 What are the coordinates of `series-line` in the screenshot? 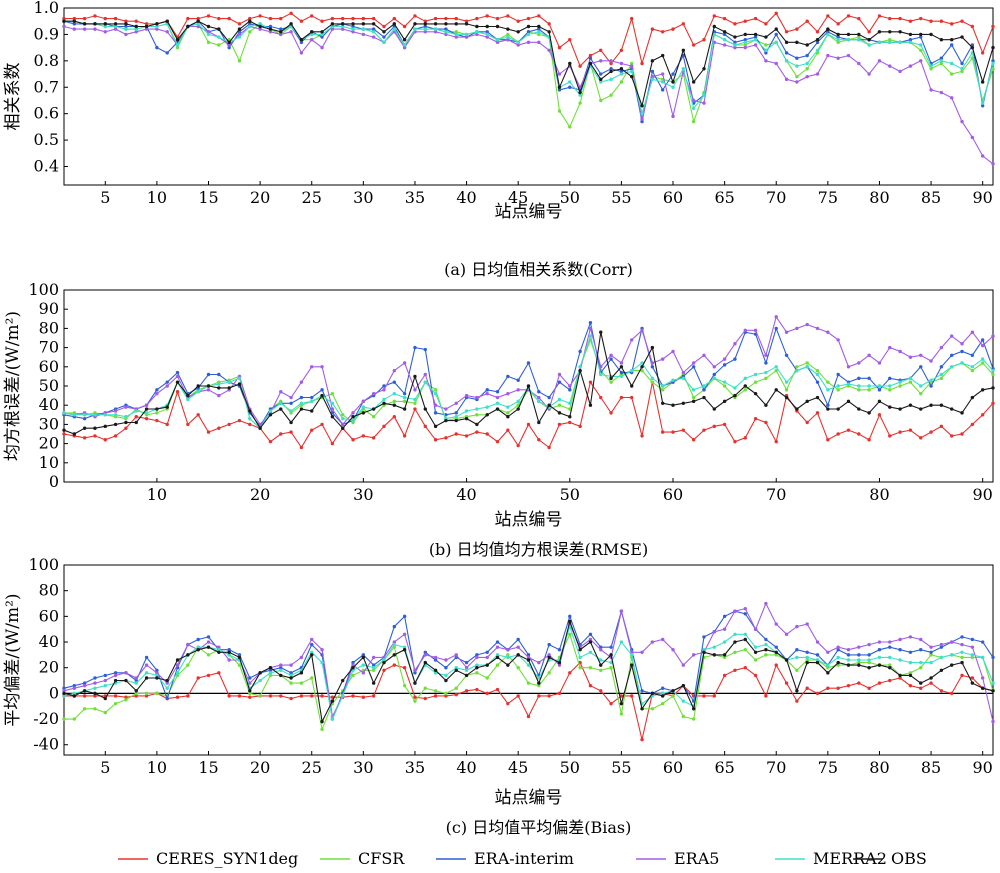 It's located at (528, 71).